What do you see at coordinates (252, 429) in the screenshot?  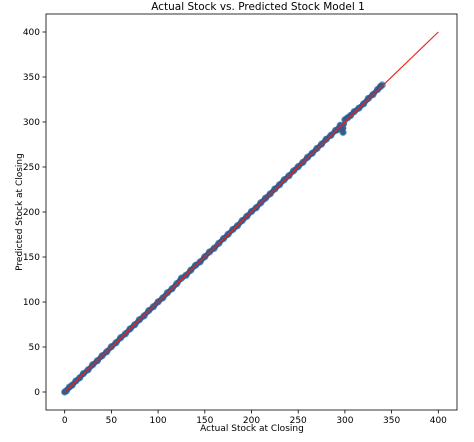 I see `x-axis-label: Actual Stock at Closing` at bounding box center [252, 429].